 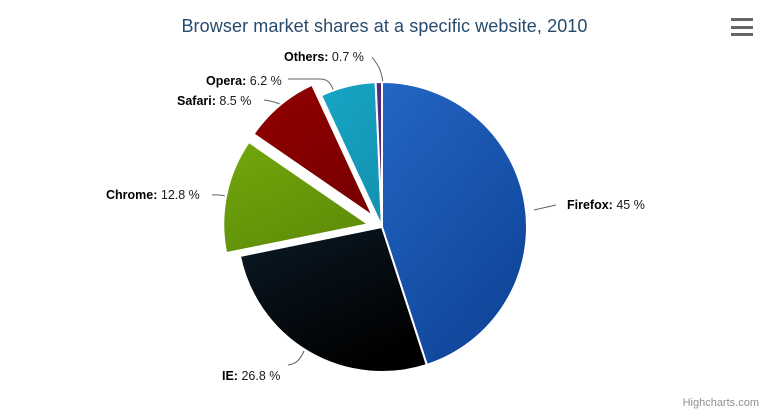 I want to click on connector-others, so click(x=377, y=70).